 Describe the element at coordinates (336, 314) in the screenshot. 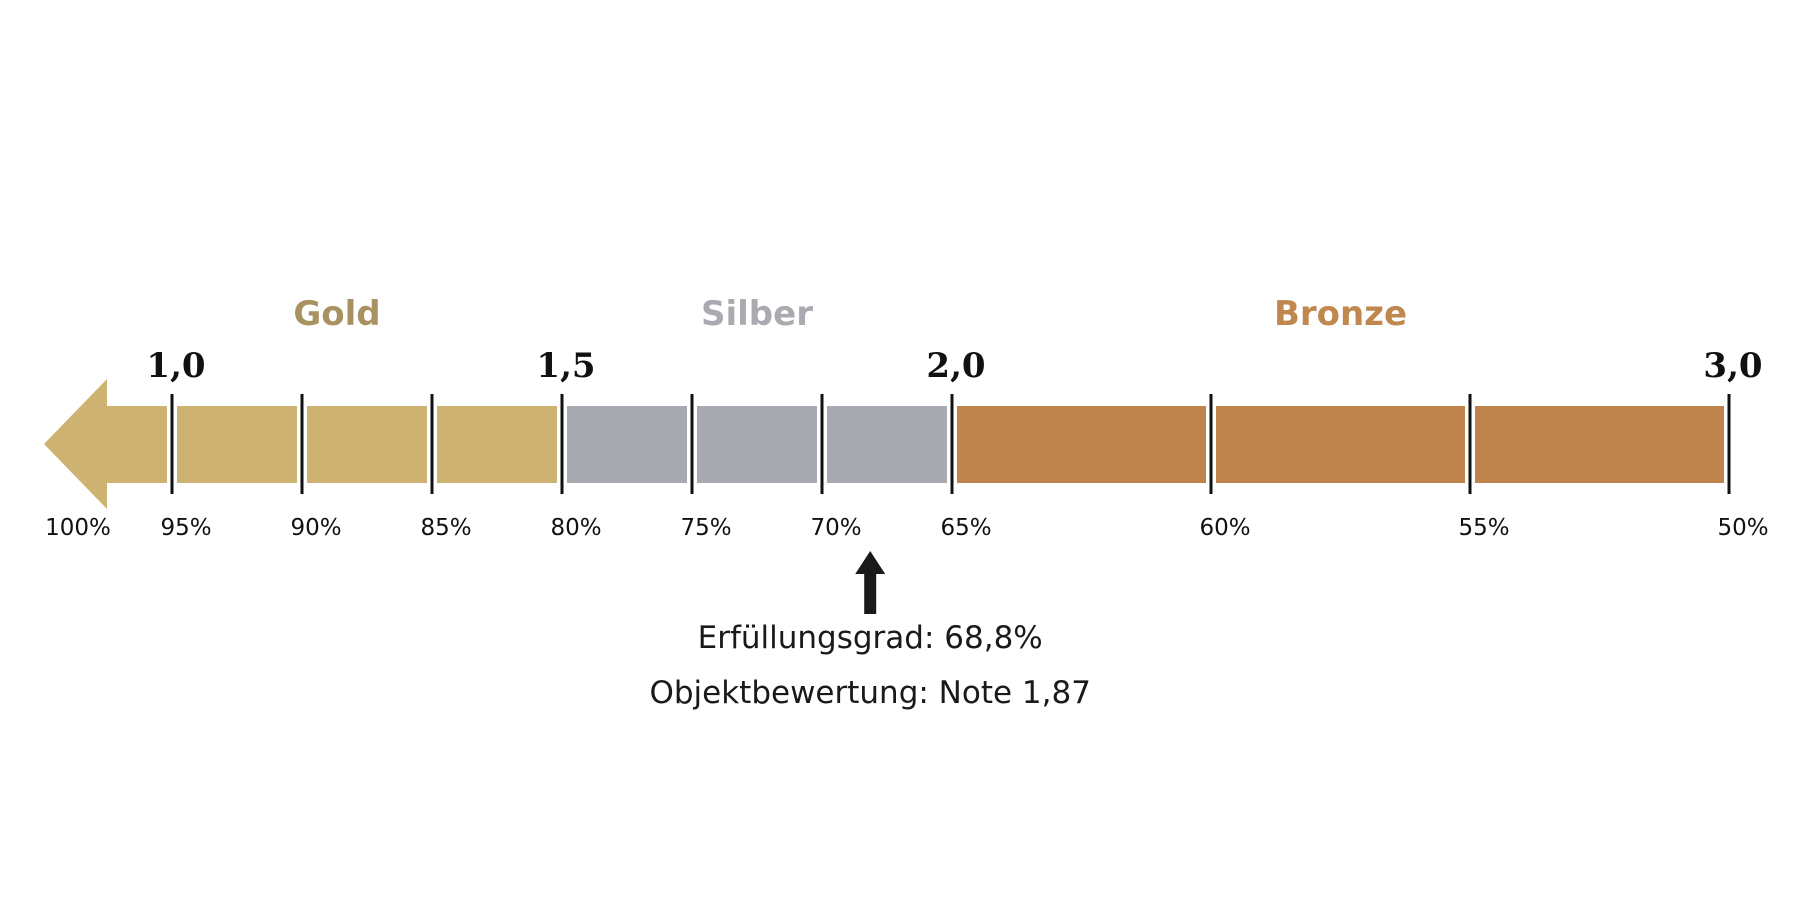

I see `category-label-gold: Gold` at that location.